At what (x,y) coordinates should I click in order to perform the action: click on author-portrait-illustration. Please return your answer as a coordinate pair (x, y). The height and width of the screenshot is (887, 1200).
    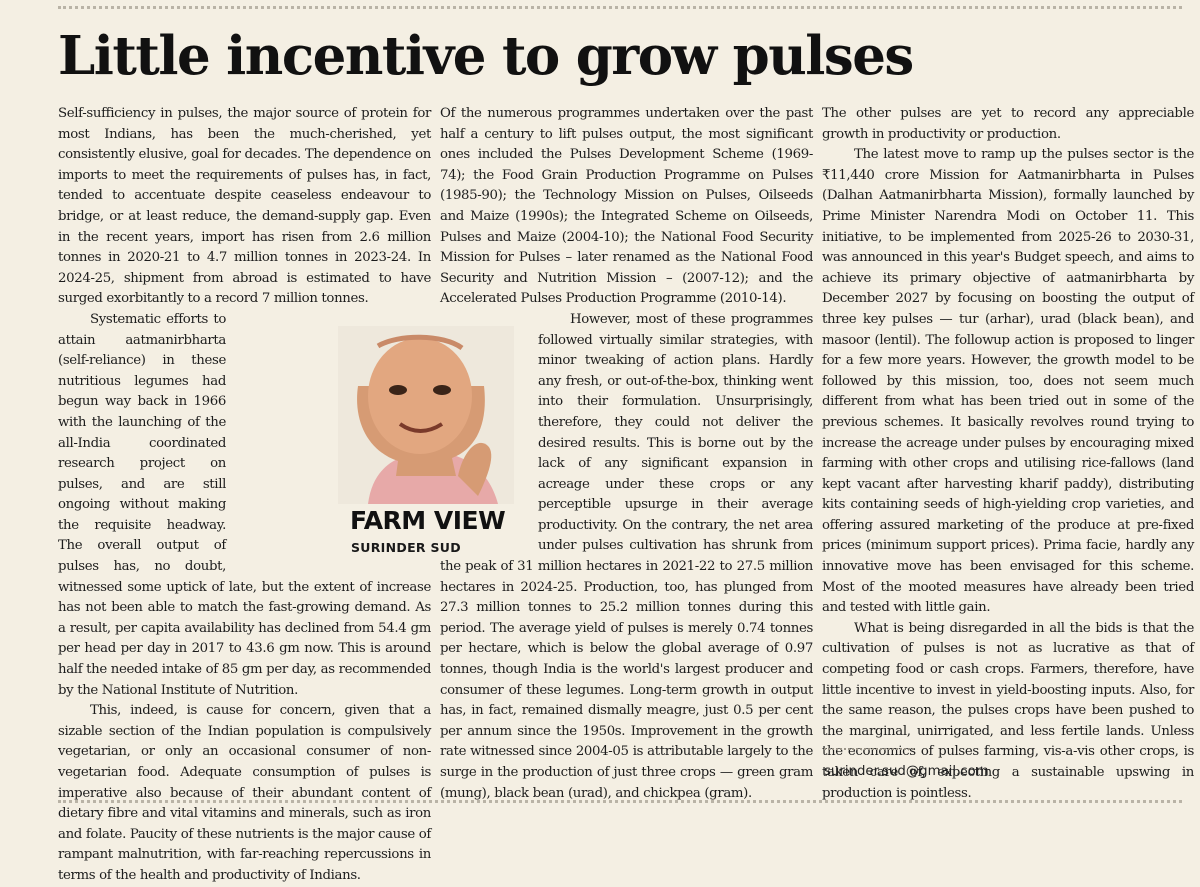
    Looking at the image, I should click on (426, 415).